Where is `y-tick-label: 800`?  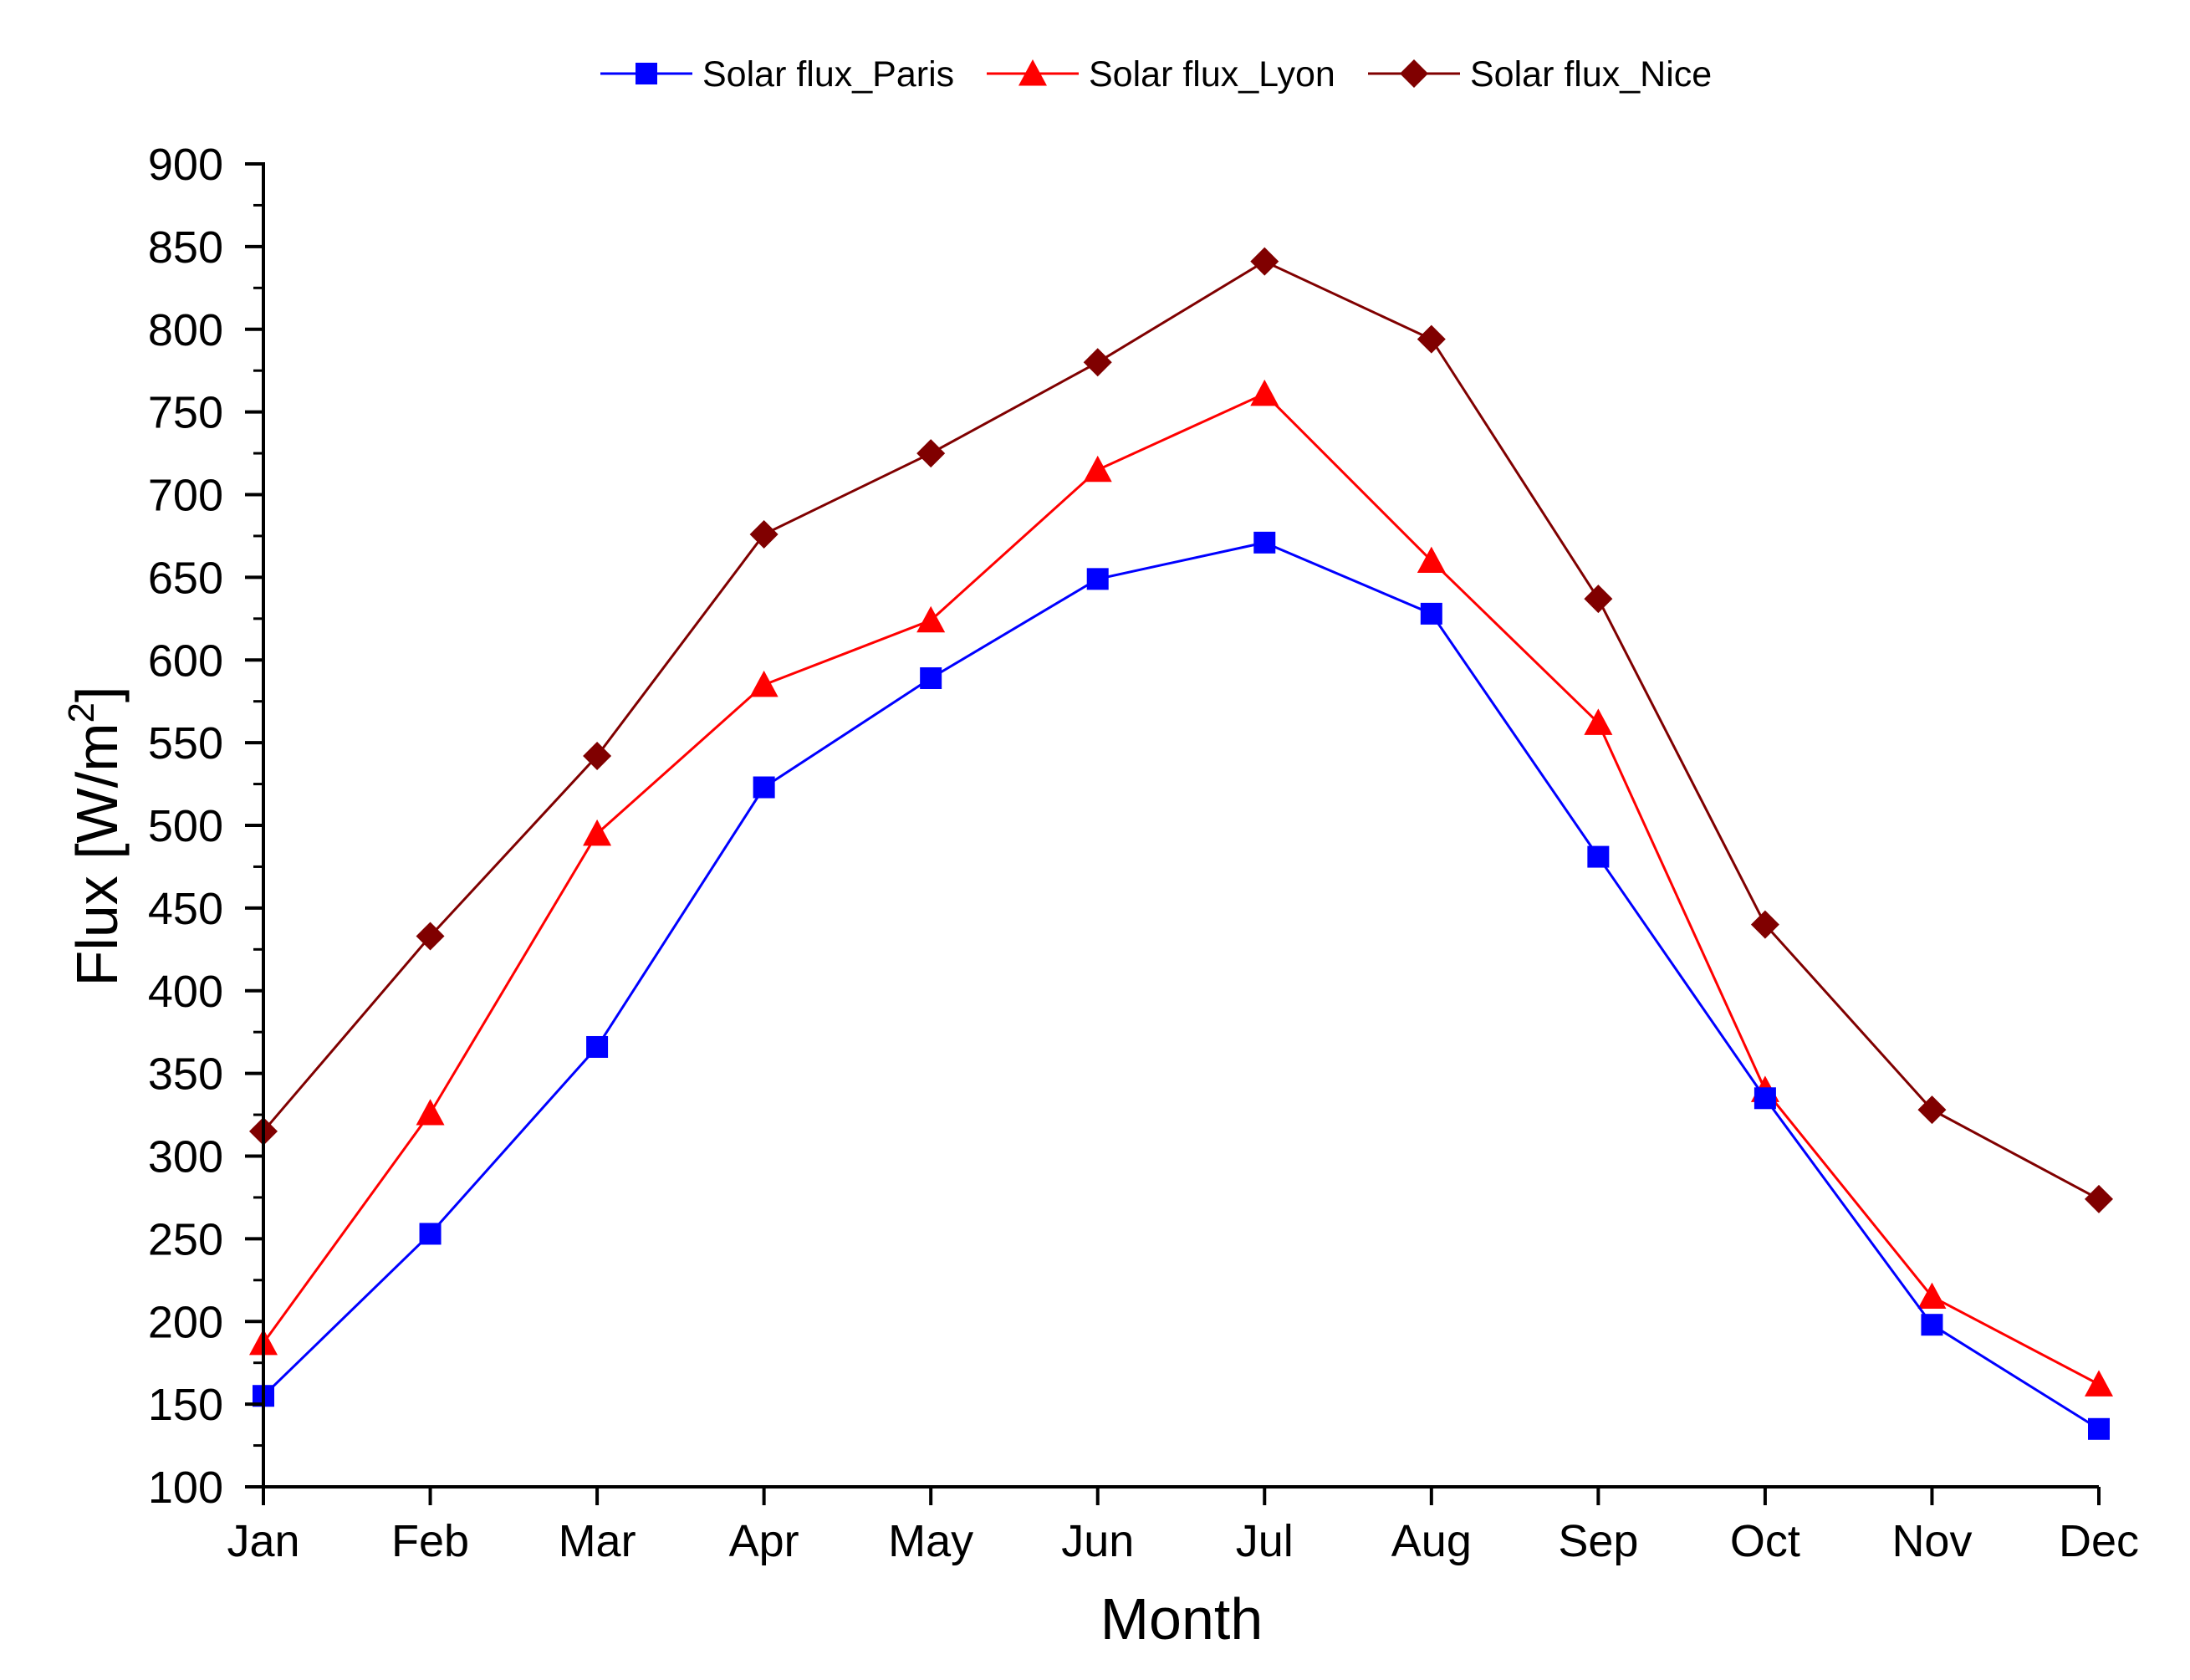
y-tick-label: 800 is located at coordinates (185, 330).